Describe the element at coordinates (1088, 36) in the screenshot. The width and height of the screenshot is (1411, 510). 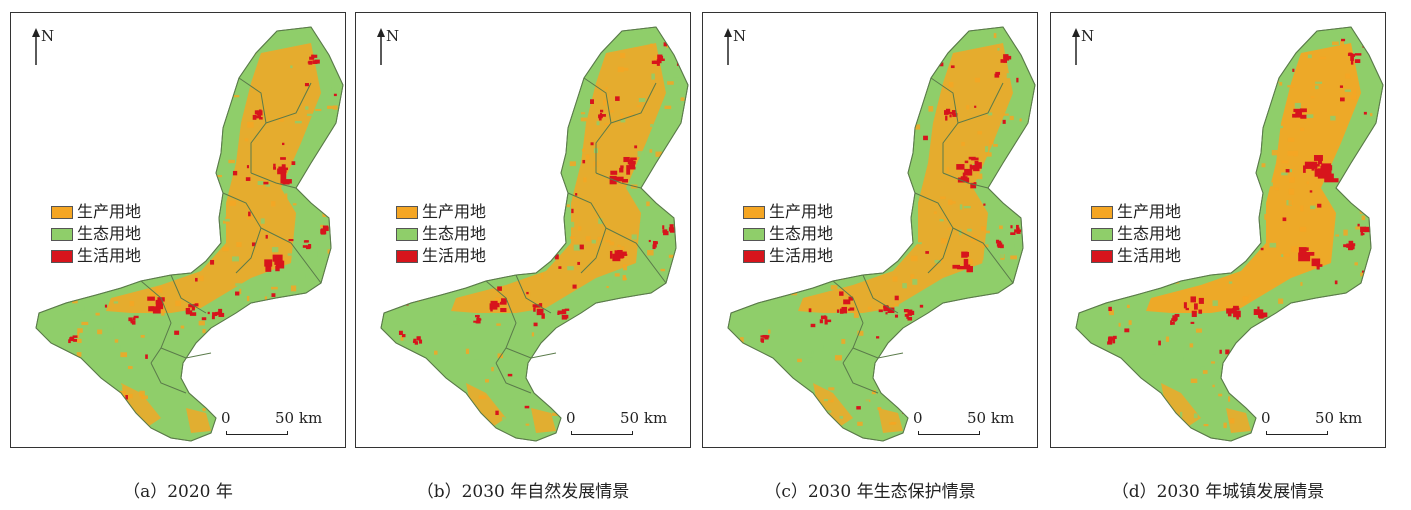
I see `north-label: N` at that location.